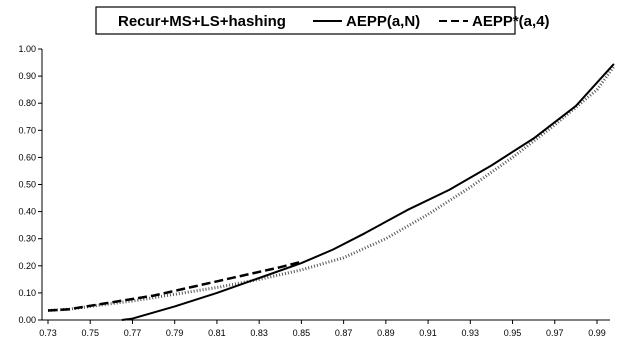 This screenshot has height=345, width=620. Describe the element at coordinates (27, 293) in the screenshot. I see `y-tick-label-1: 0.10` at that location.